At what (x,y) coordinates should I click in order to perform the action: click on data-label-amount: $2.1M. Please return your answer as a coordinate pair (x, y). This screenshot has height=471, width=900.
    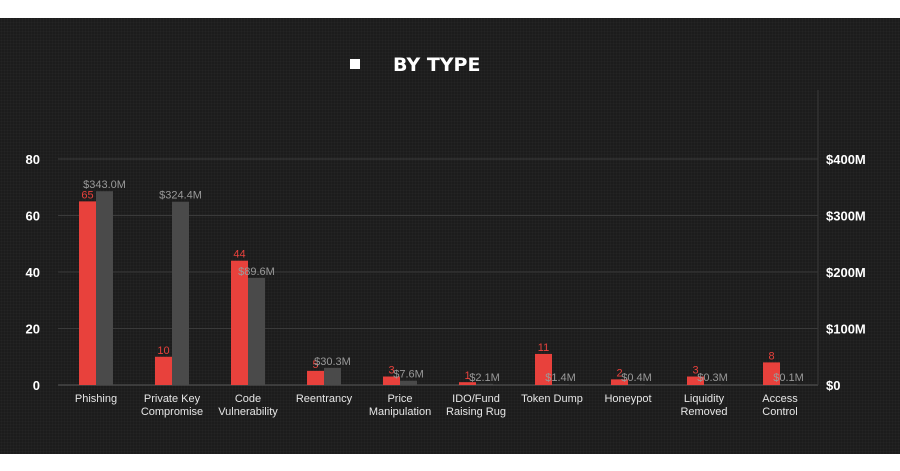
    Looking at the image, I should click on (484, 378).